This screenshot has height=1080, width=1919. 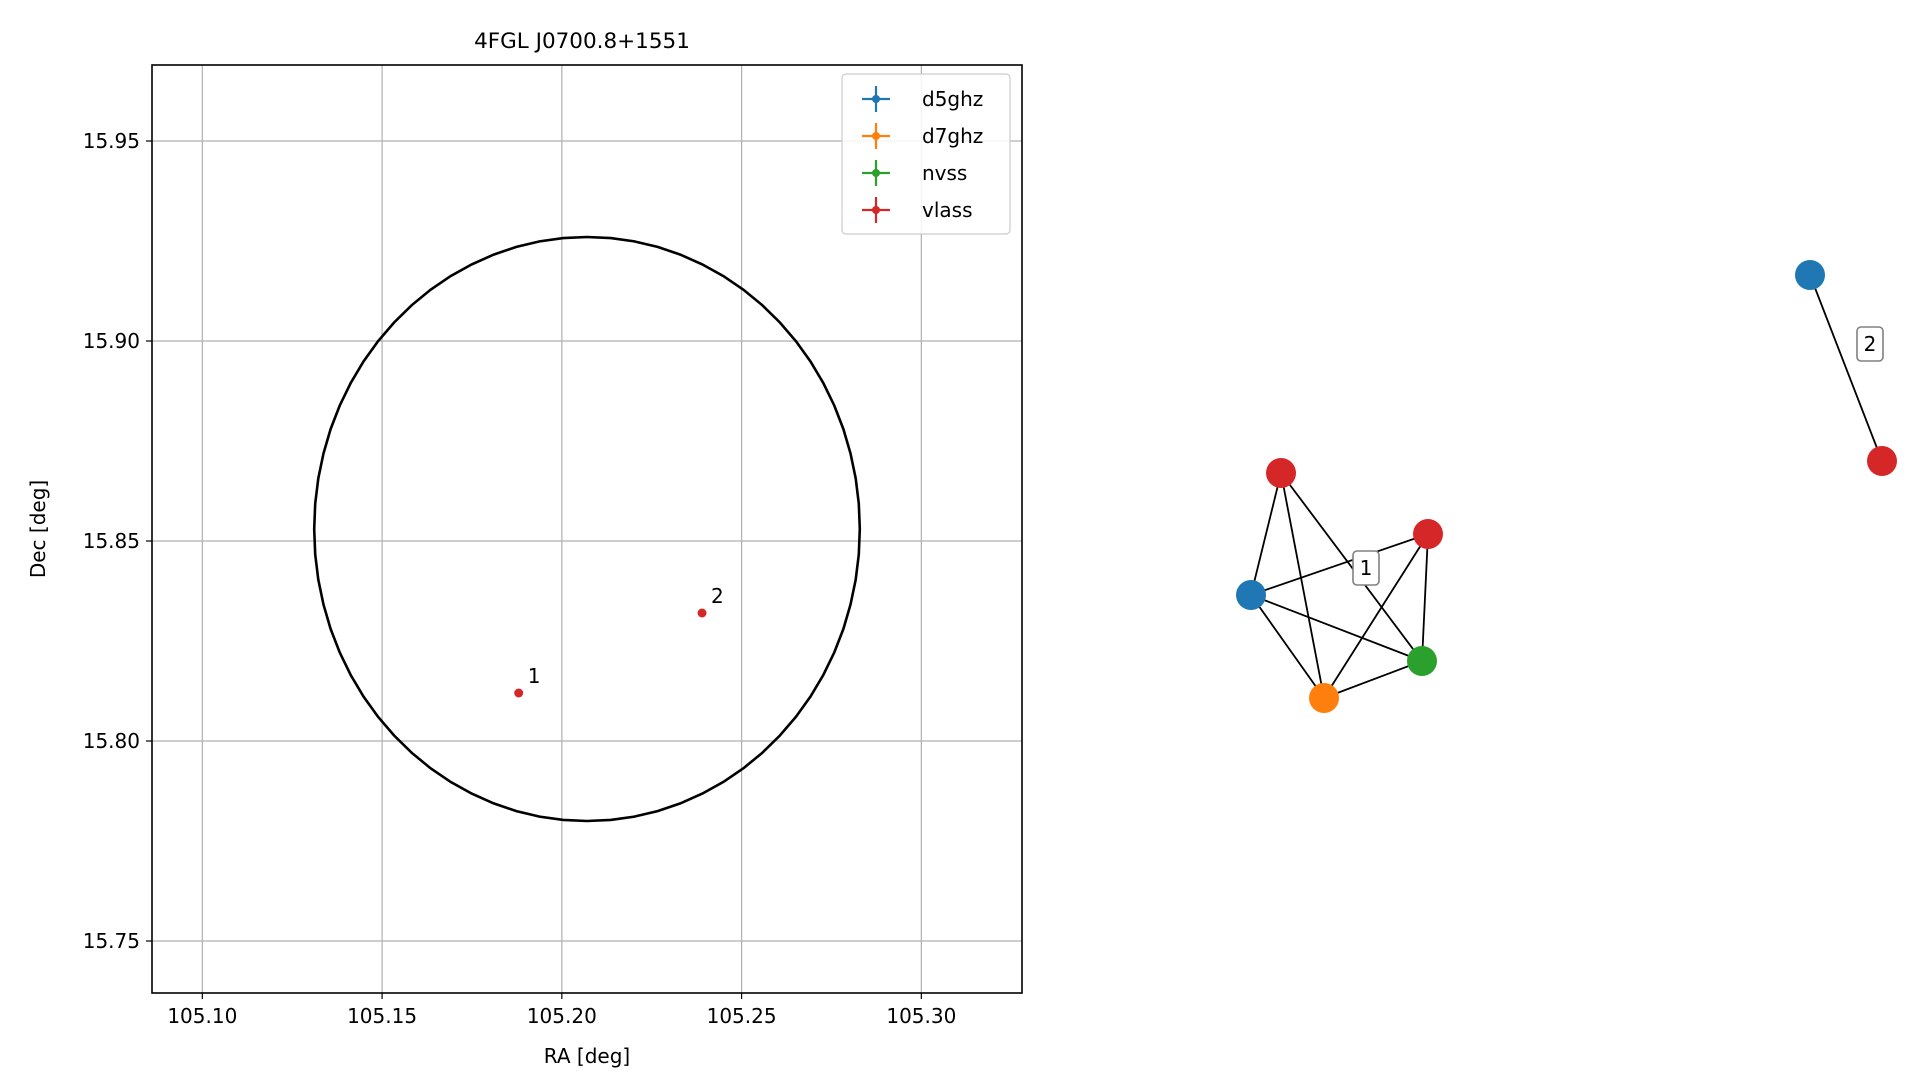 What do you see at coordinates (952, 136) in the screenshot?
I see `legend-label-d7ghz: d7ghz` at bounding box center [952, 136].